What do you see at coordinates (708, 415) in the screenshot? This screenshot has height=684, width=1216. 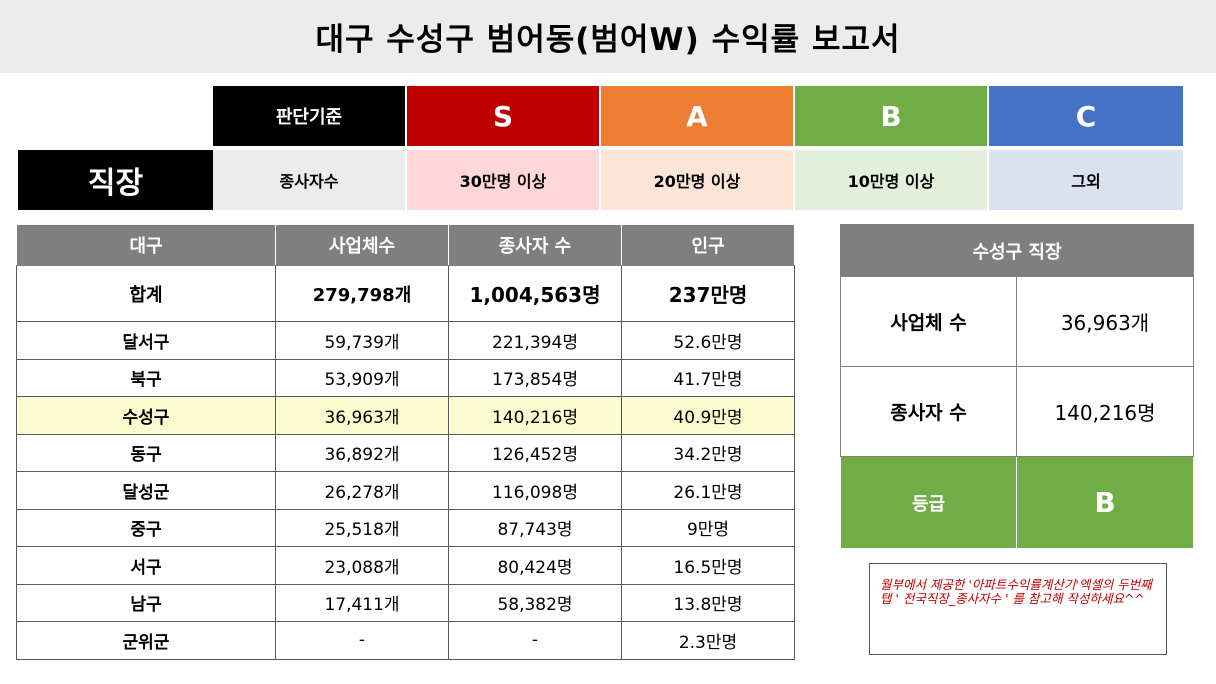 I see `district-population: 40.9만명` at bounding box center [708, 415].